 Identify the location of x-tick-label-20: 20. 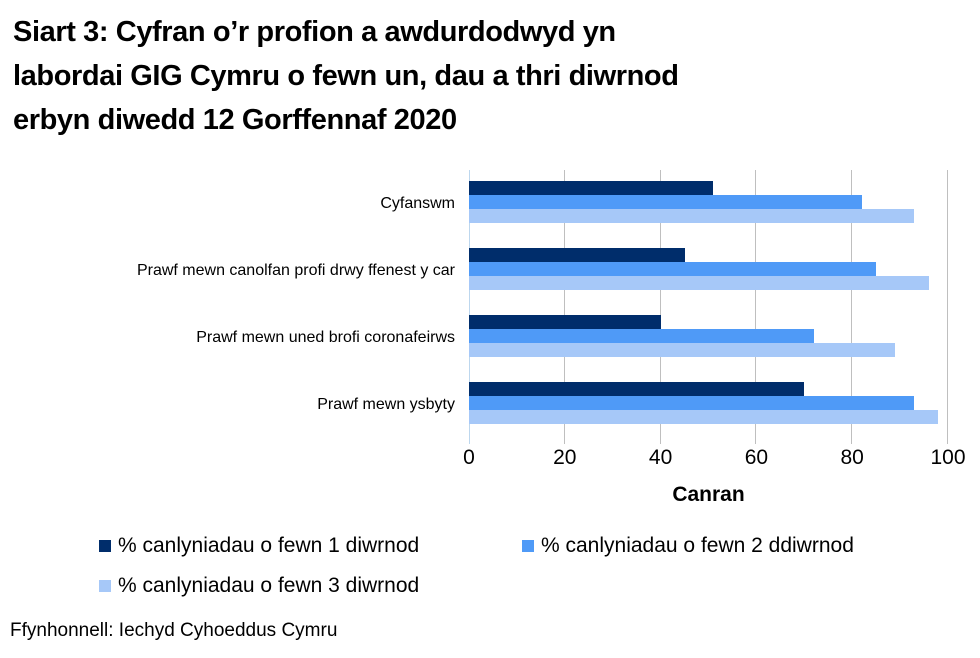
(565, 457).